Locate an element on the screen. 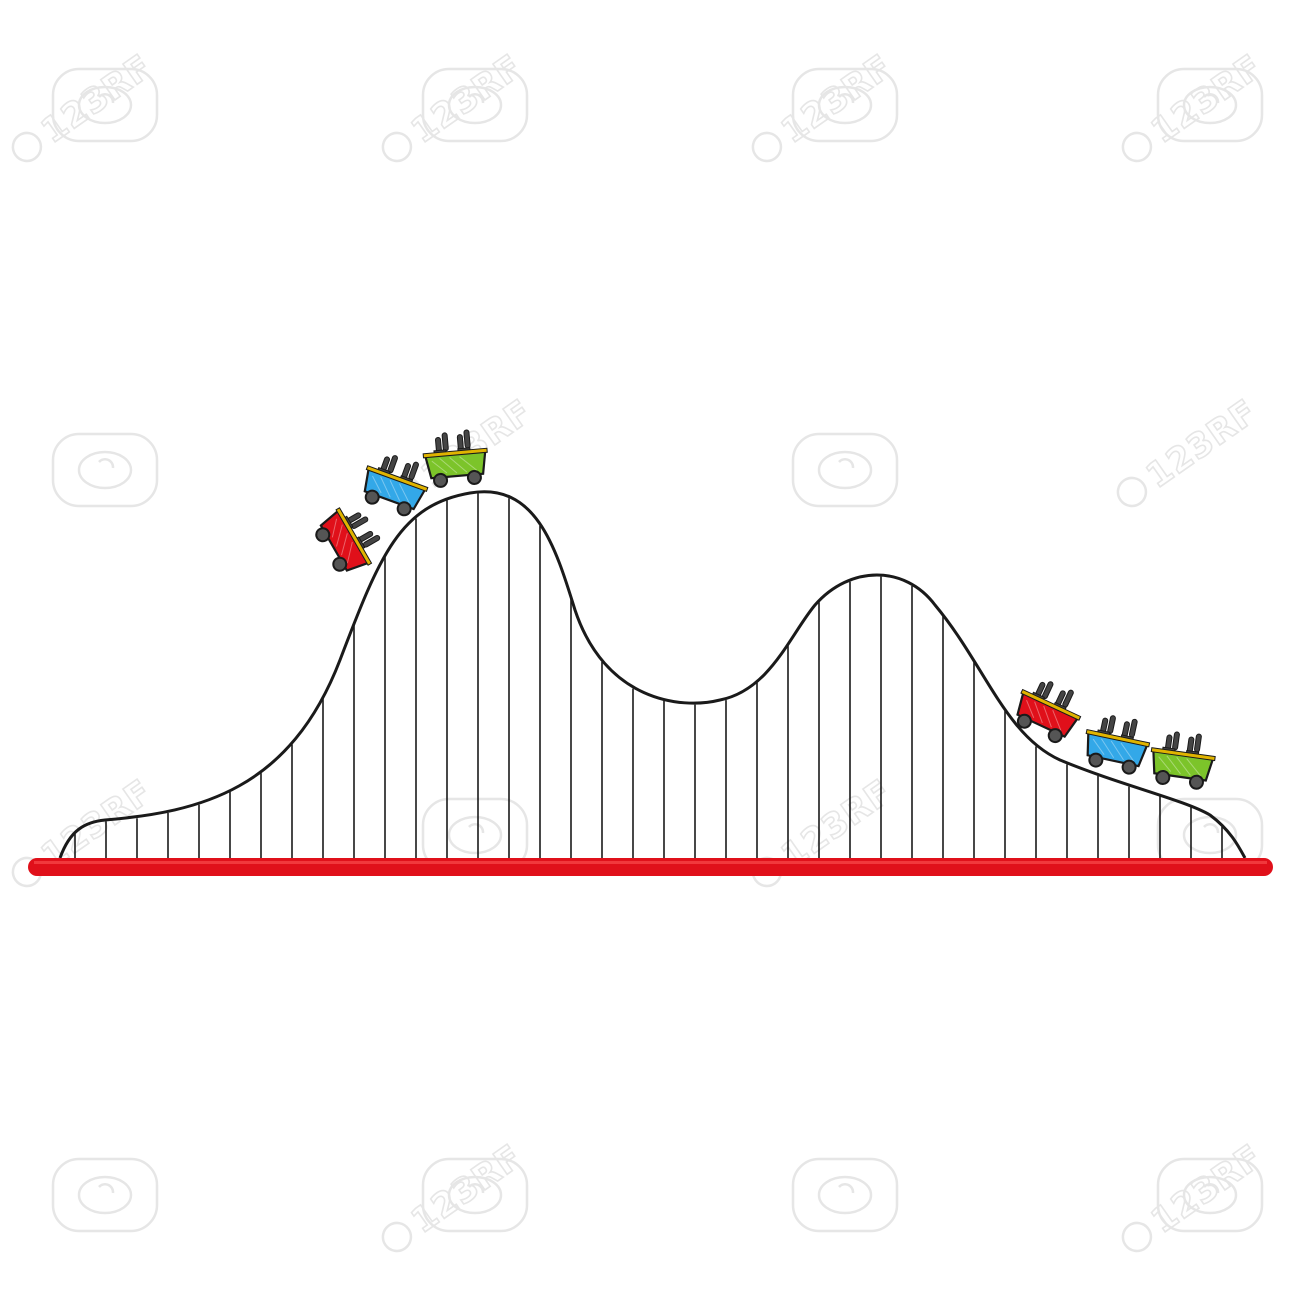 This screenshot has width=1300, height=1300. riders-hands is located at coordinates (399, 468).